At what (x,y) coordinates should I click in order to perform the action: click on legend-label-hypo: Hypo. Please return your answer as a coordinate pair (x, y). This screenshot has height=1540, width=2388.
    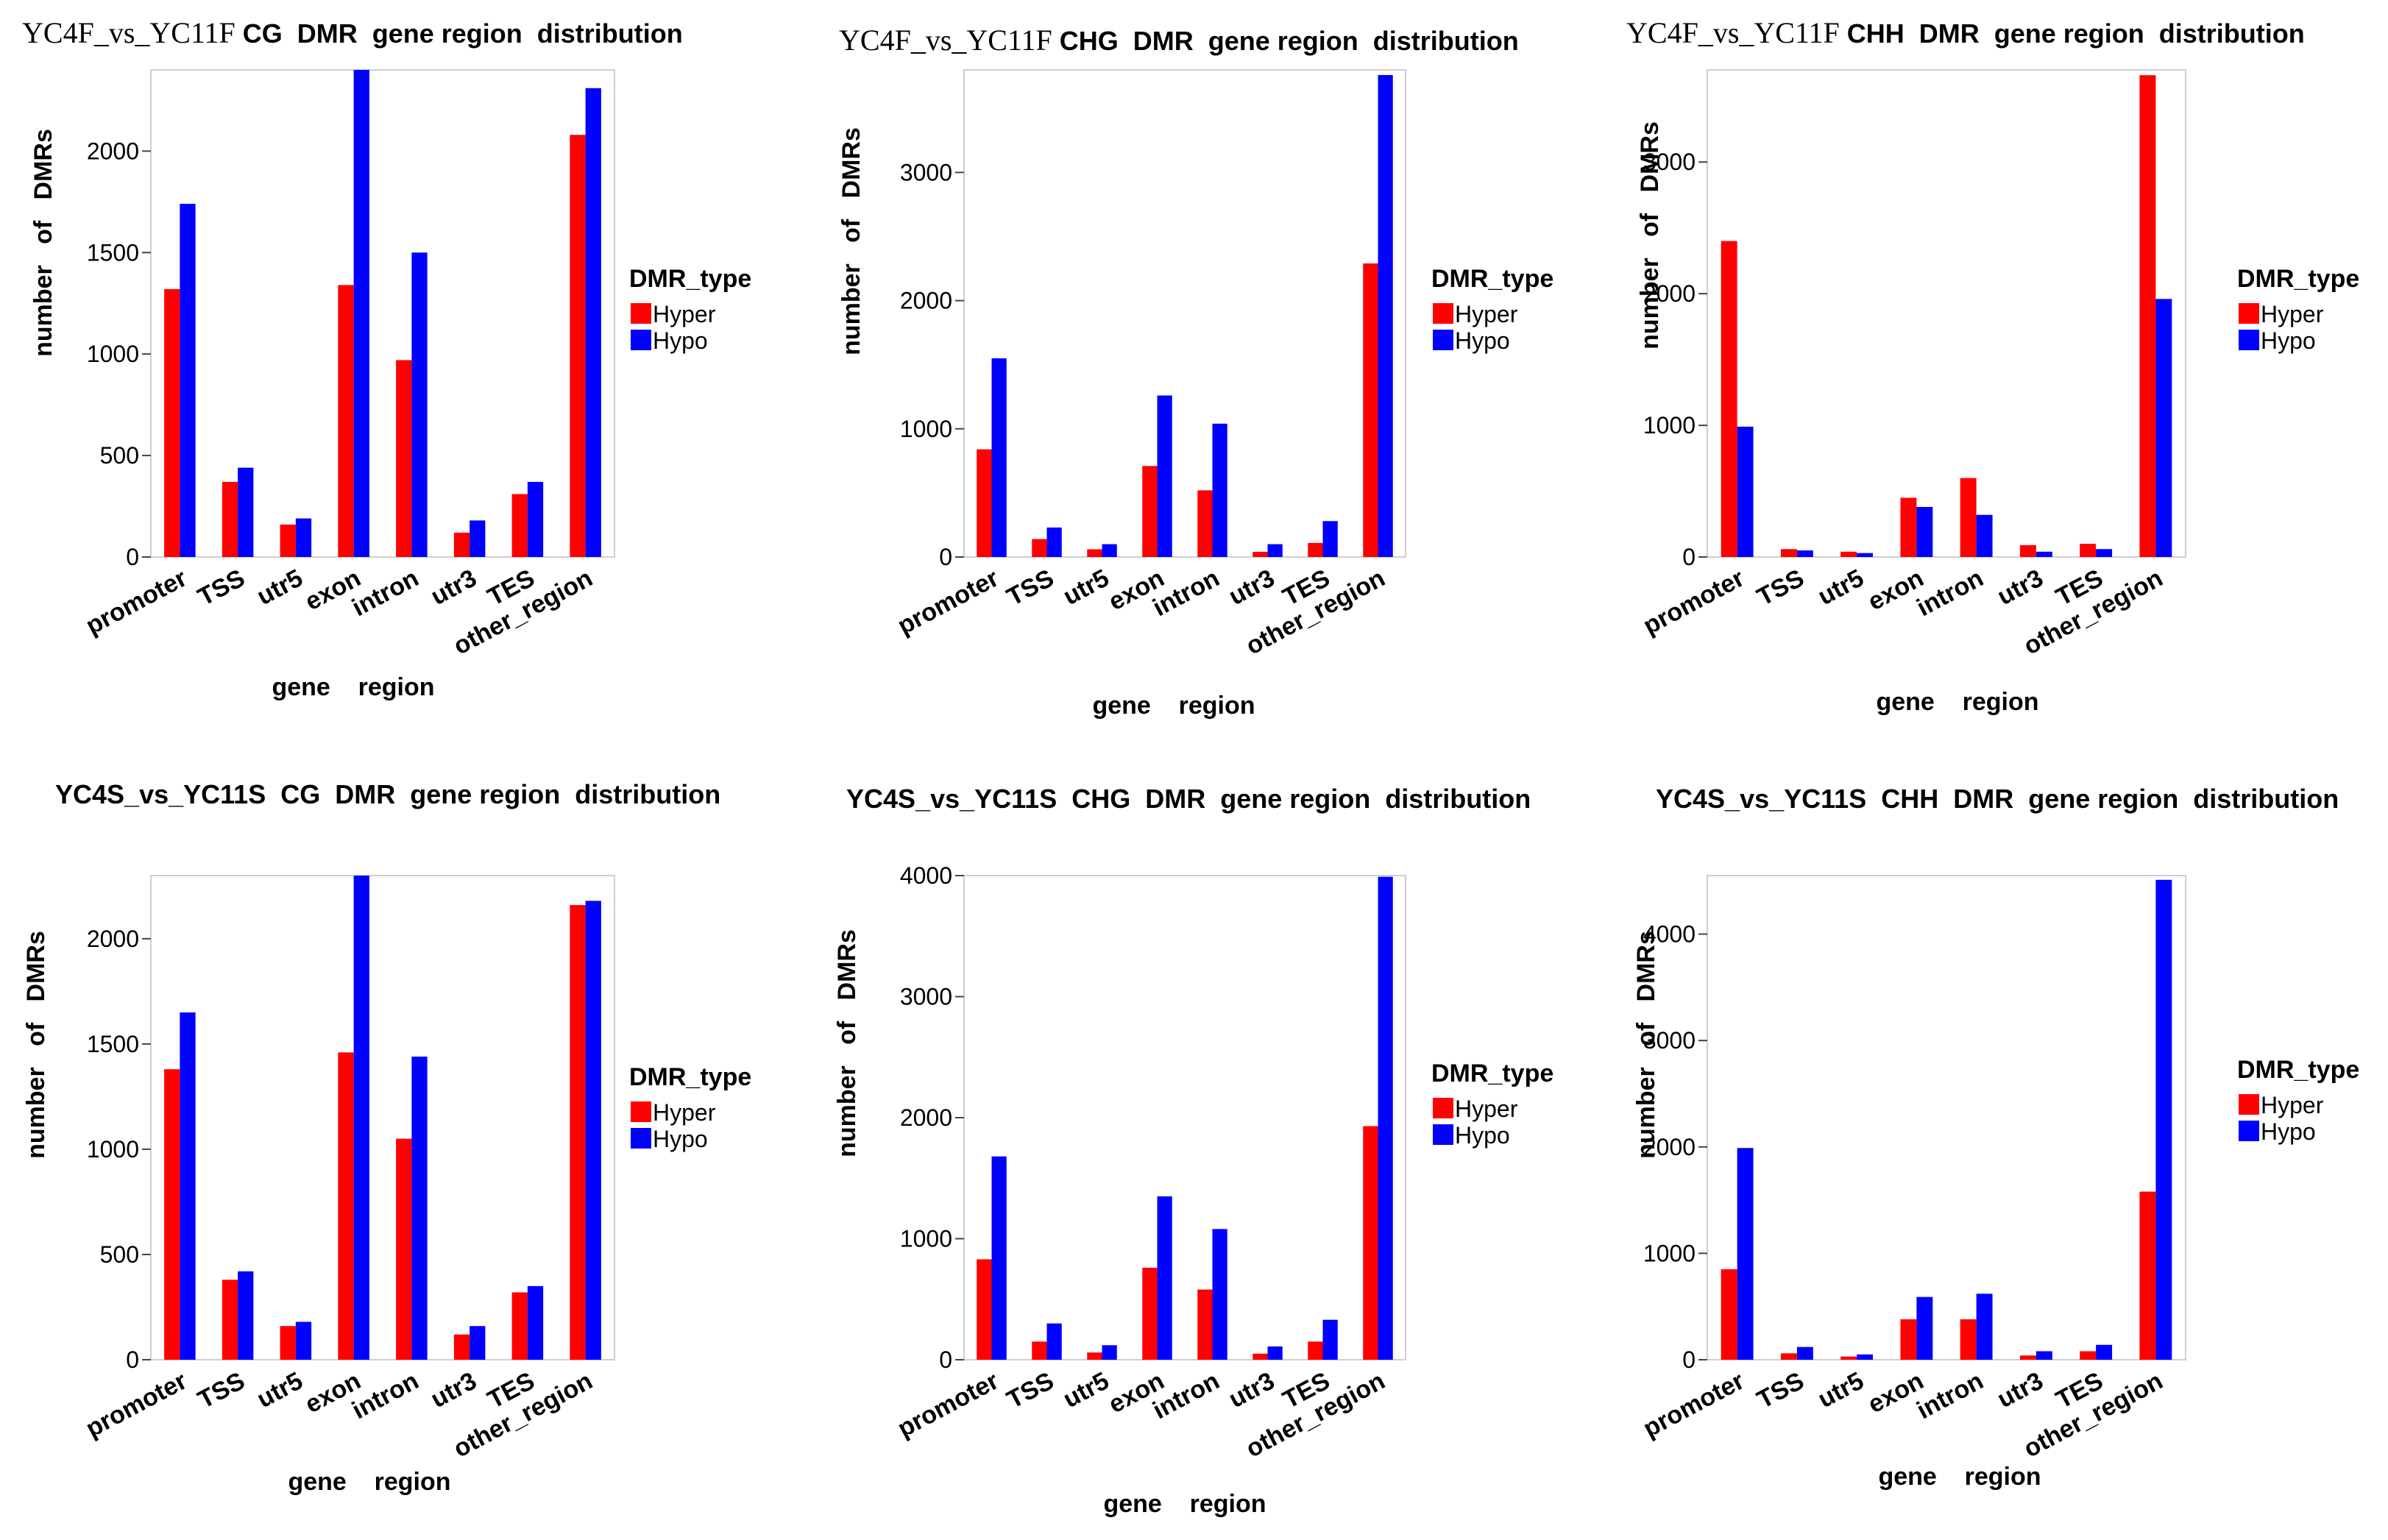
    Looking at the image, I should click on (2288, 340).